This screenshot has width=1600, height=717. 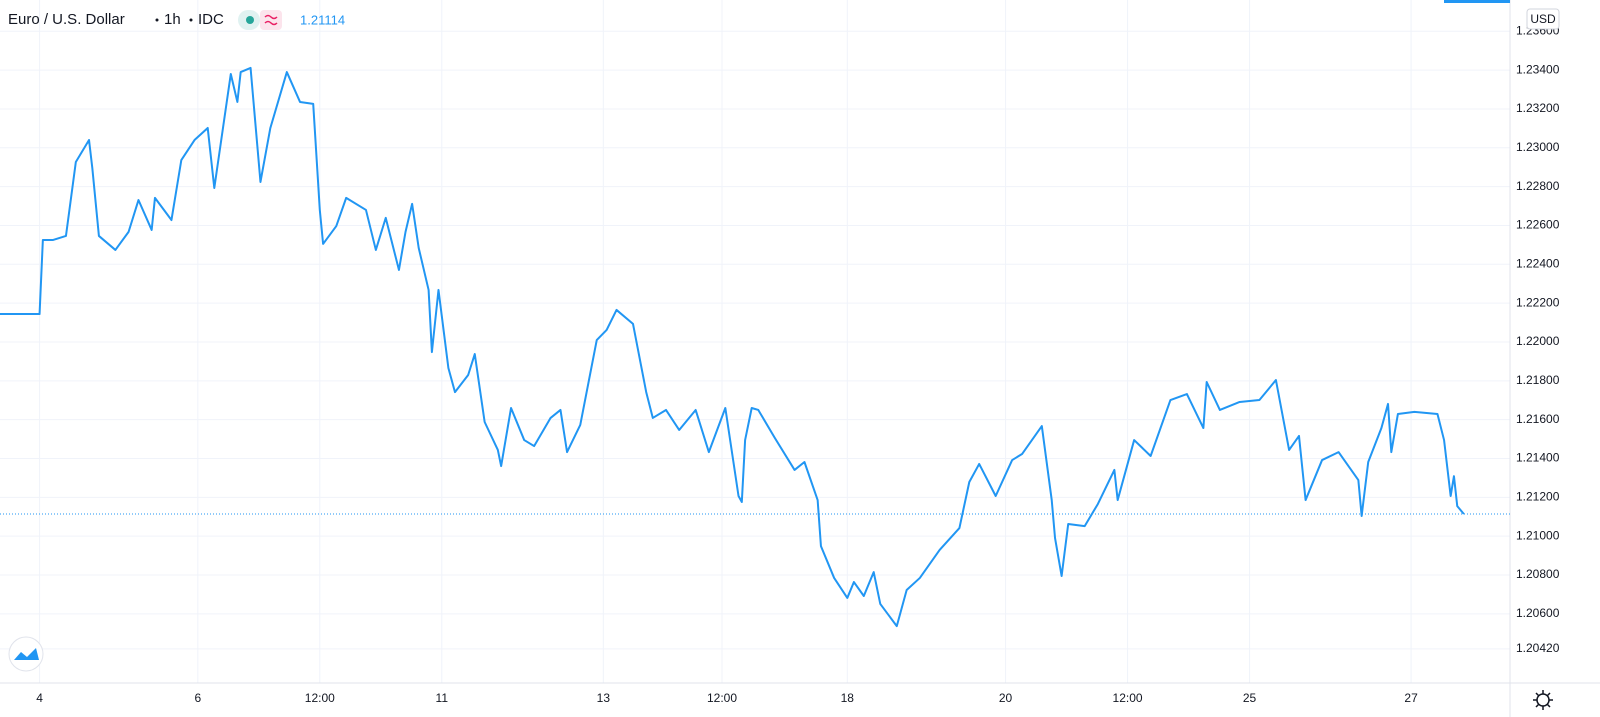 What do you see at coordinates (66, 19) in the screenshot?
I see `symbol-name: Euro / U.S. Dollar` at bounding box center [66, 19].